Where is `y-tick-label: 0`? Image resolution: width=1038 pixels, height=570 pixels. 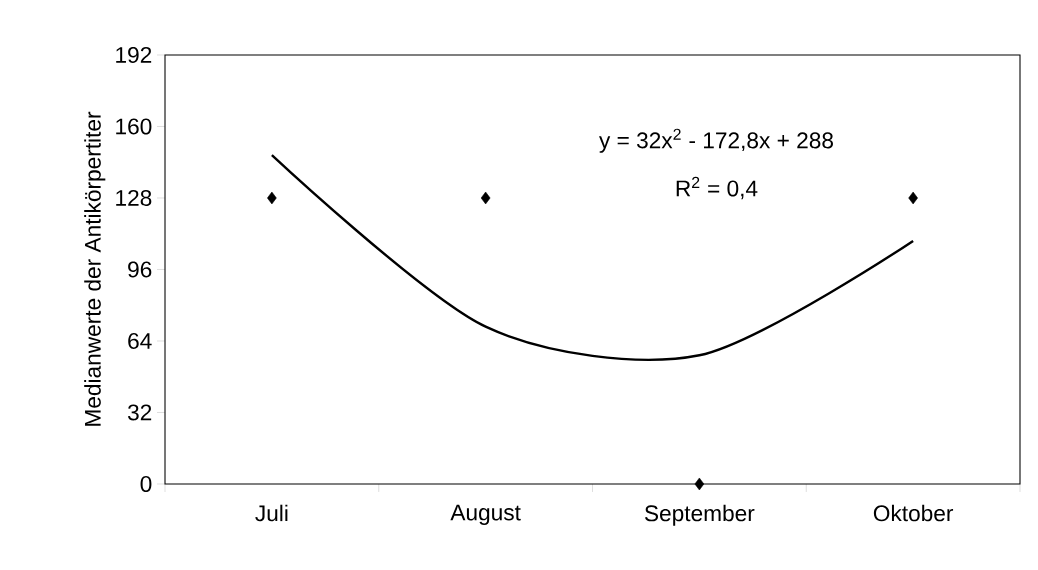 y-tick-label: 0 is located at coordinates (146, 484).